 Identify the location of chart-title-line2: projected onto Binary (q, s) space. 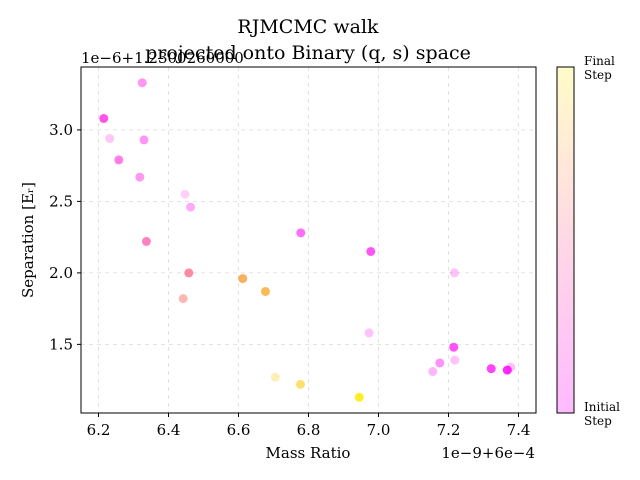
(308, 53).